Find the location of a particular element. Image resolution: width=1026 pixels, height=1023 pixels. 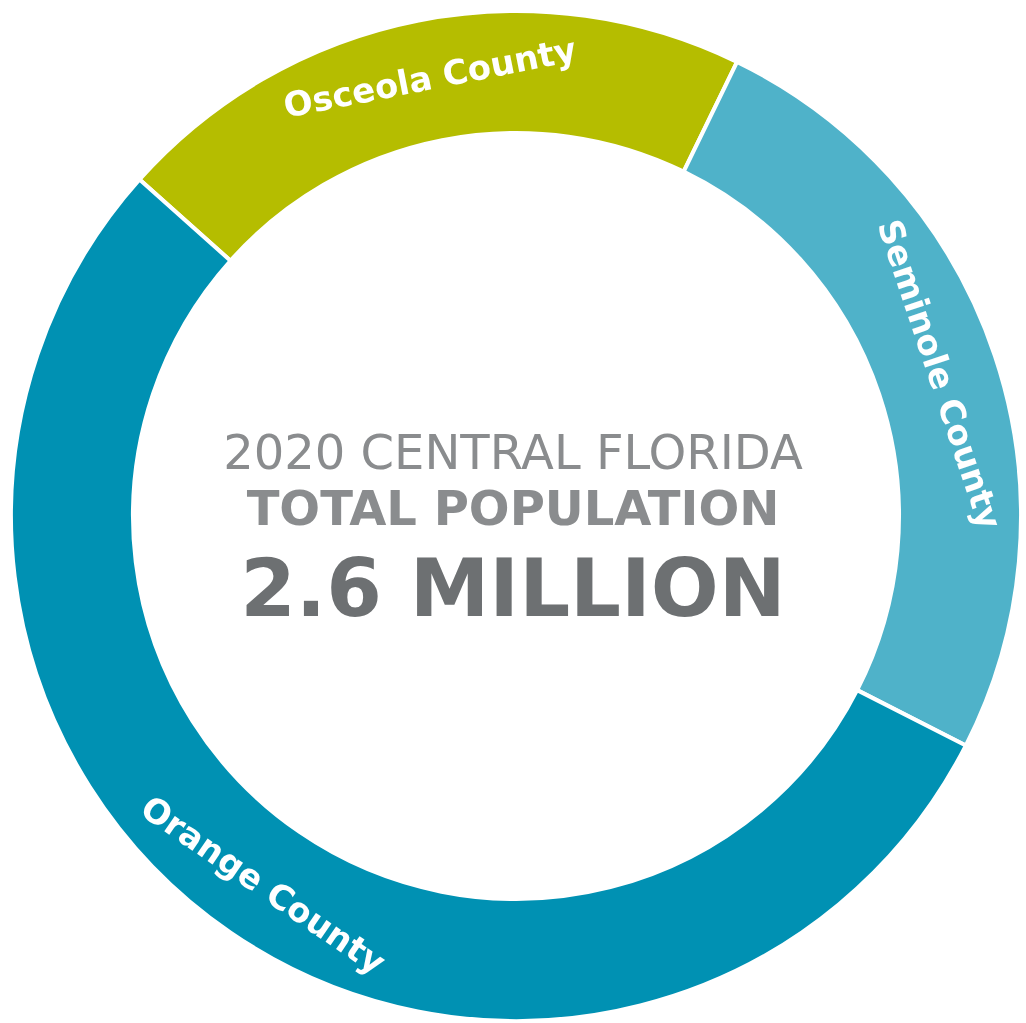

text: TOTAL POPULATION is located at coordinates (513, 508).